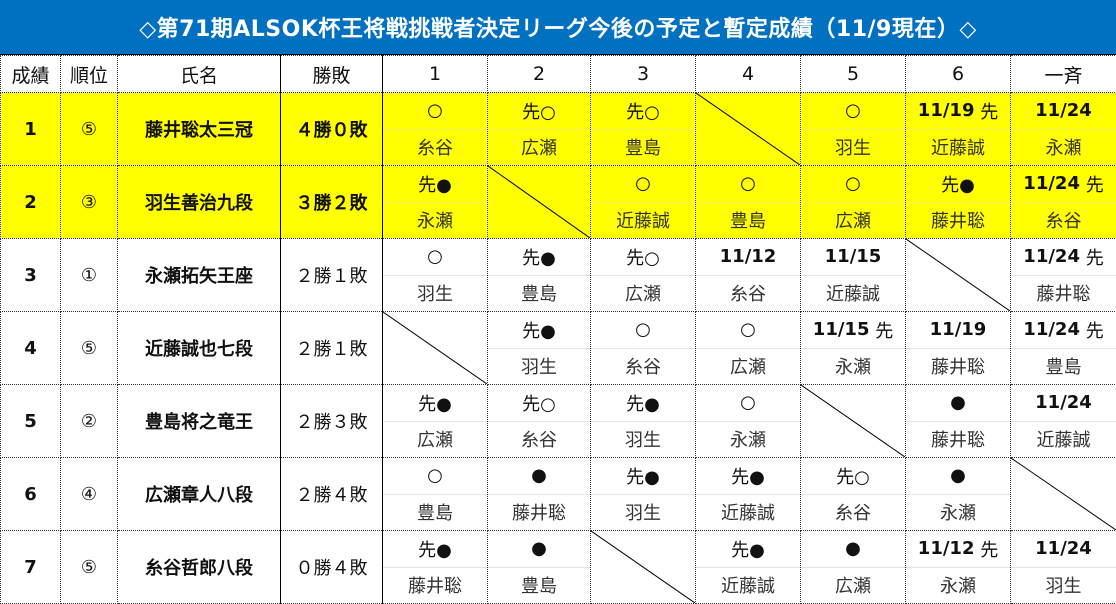 The width and height of the screenshot is (1116, 604). Describe the element at coordinates (853, 74) in the screenshot. I see `column-header: 5` at that location.